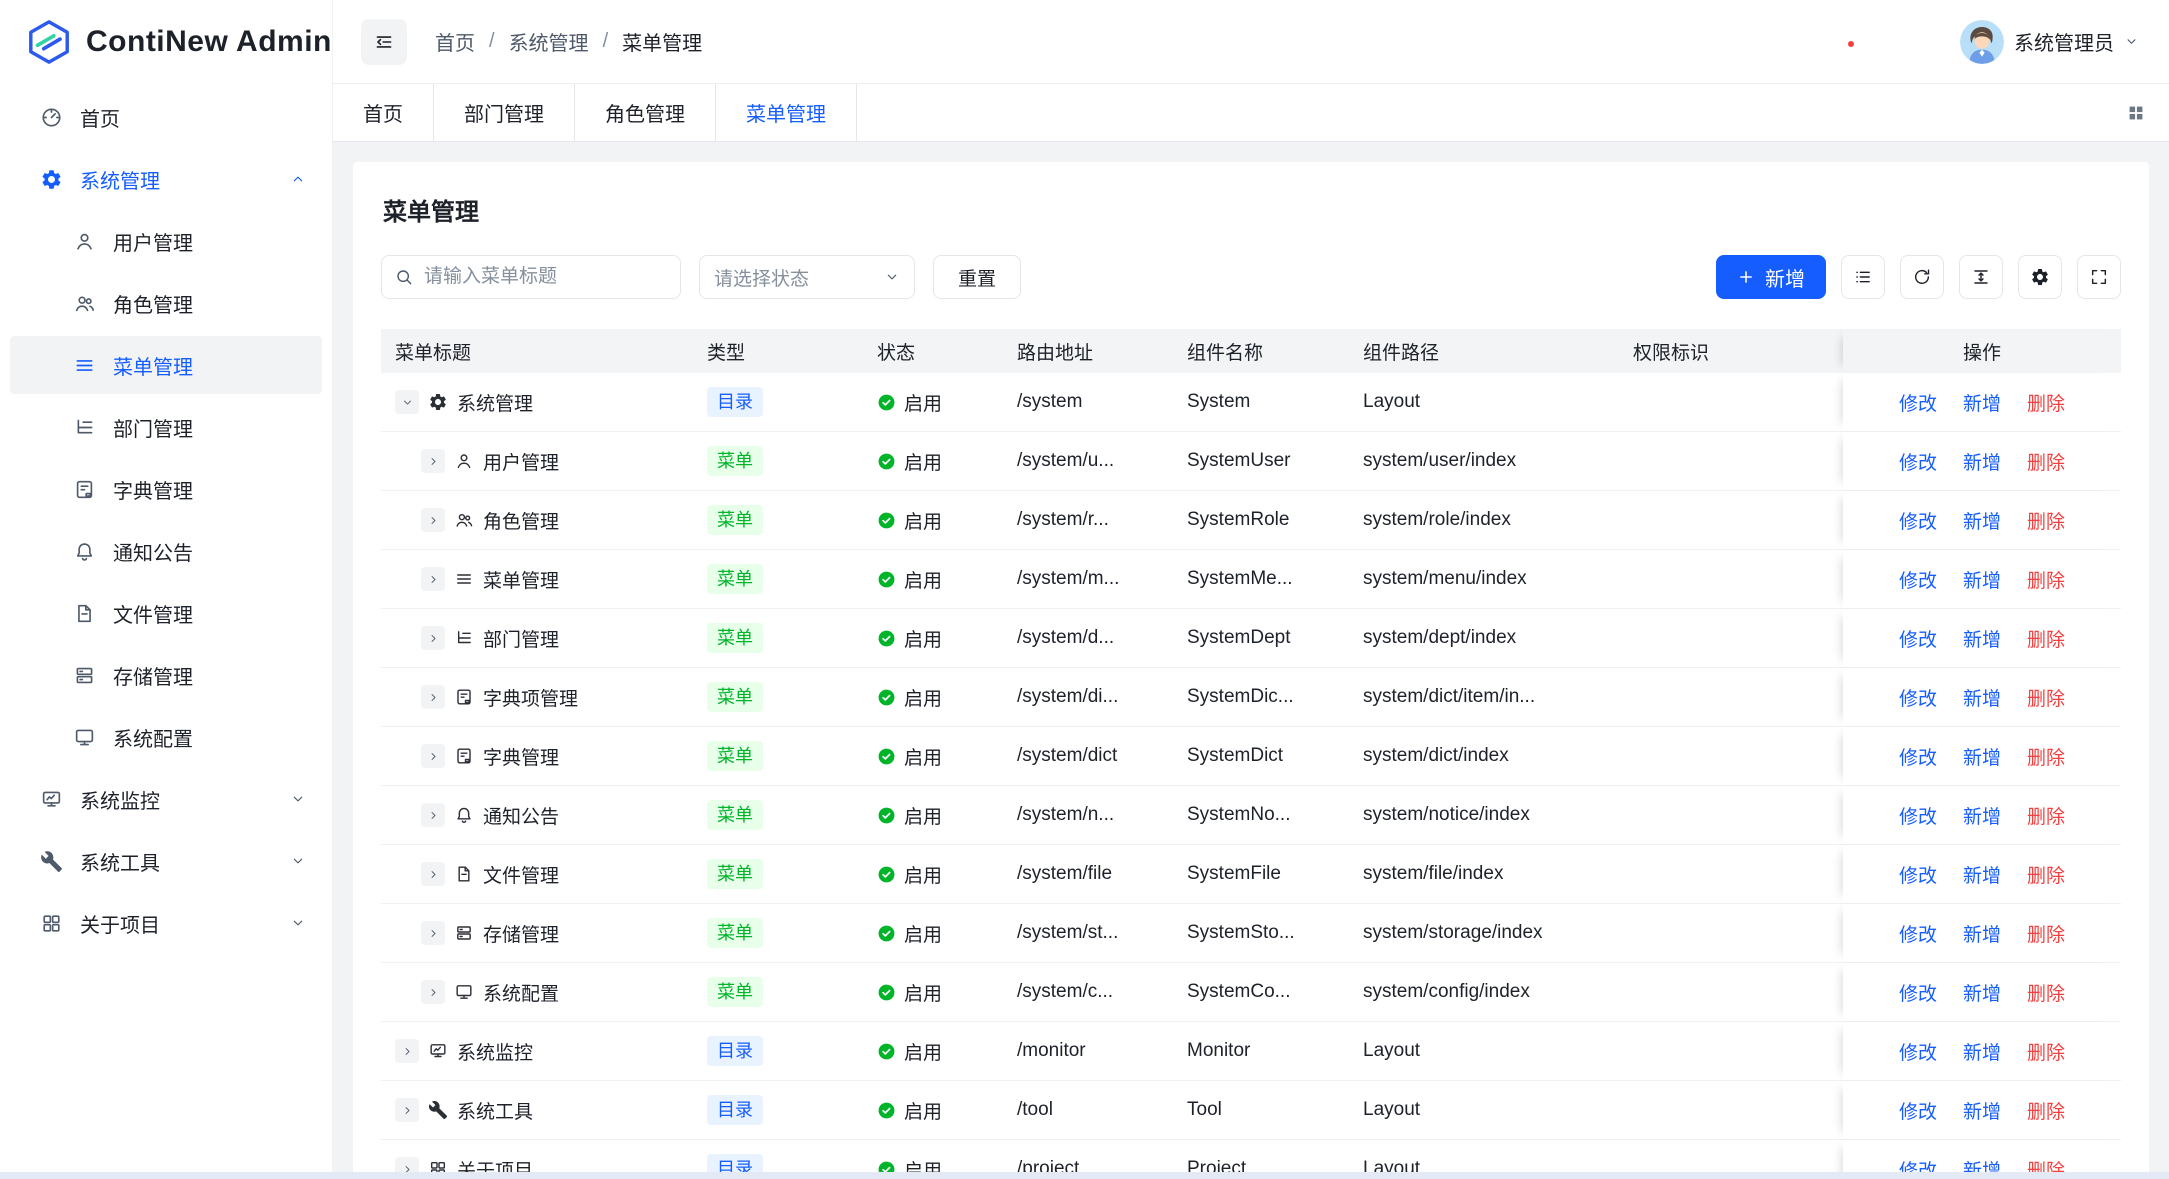  Describe the element at coordinates (166, 737) in the screenshot. I see `sidebar-item-monitor: 系统配置` at that location.